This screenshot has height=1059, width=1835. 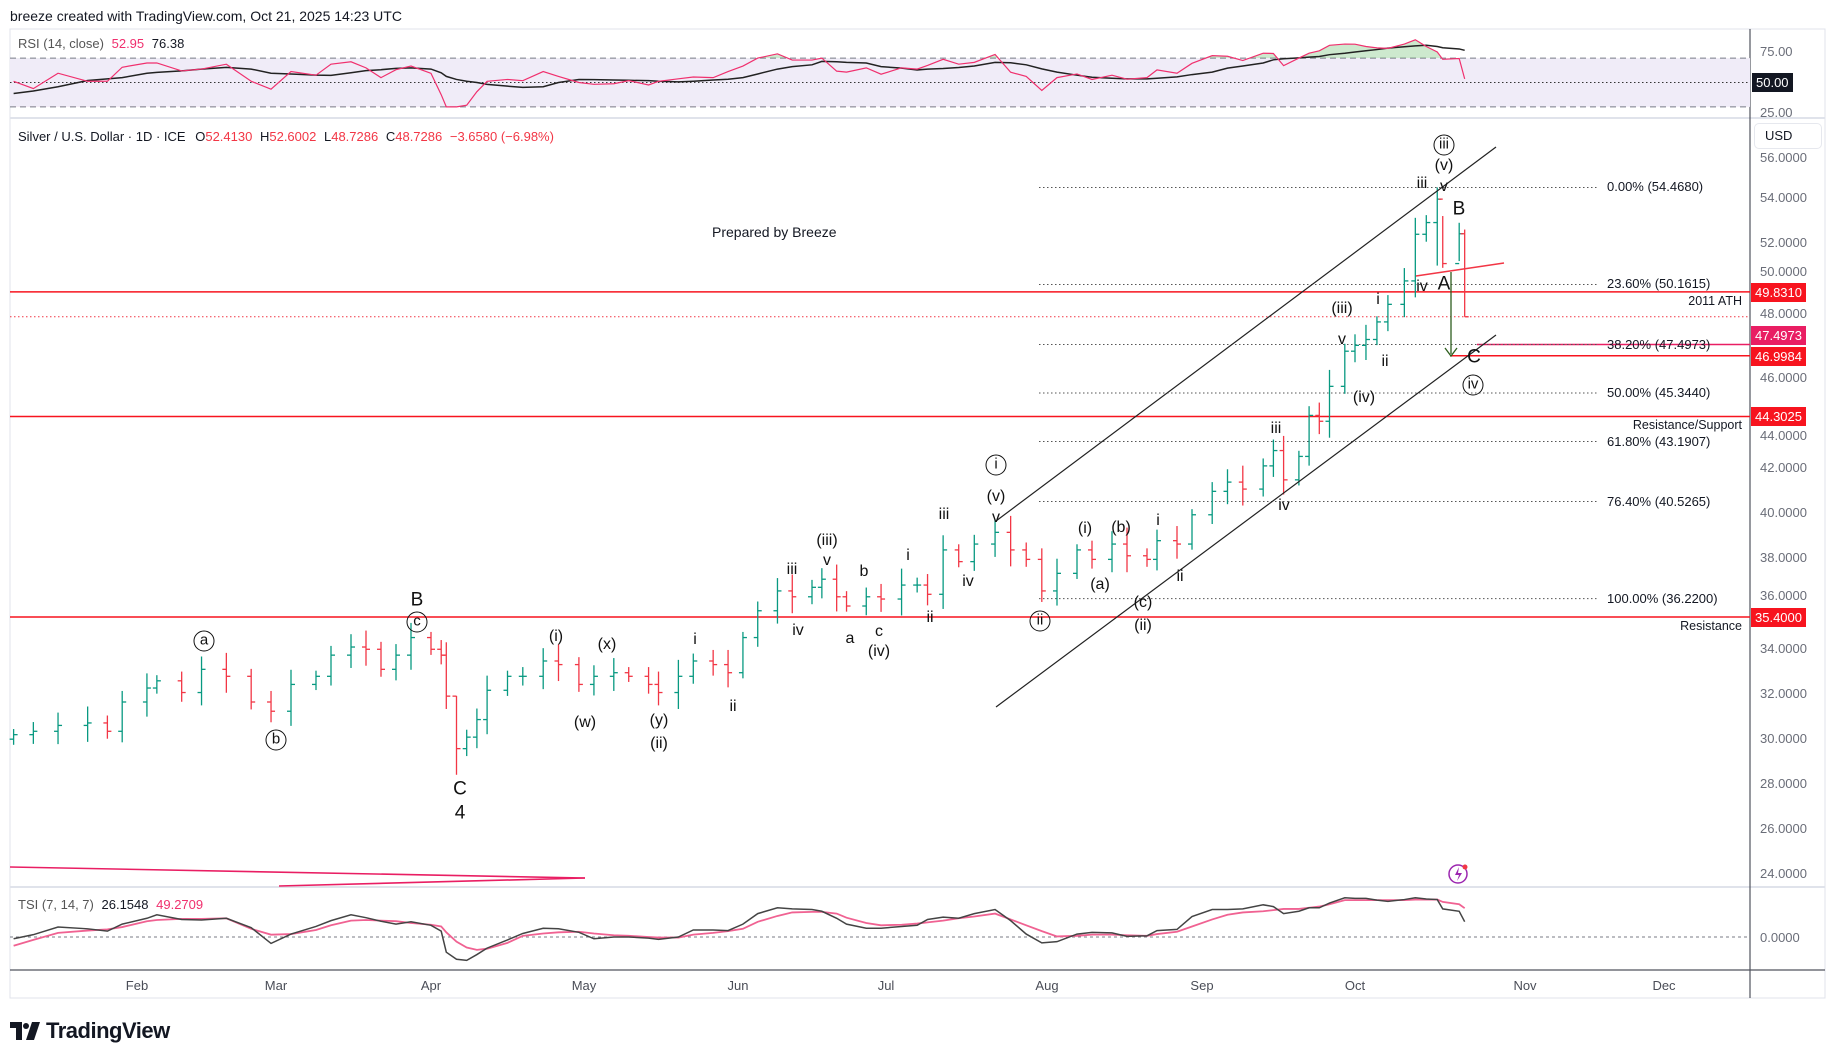 I want to click on currency-button: USD, so click(x=1788, y=136).